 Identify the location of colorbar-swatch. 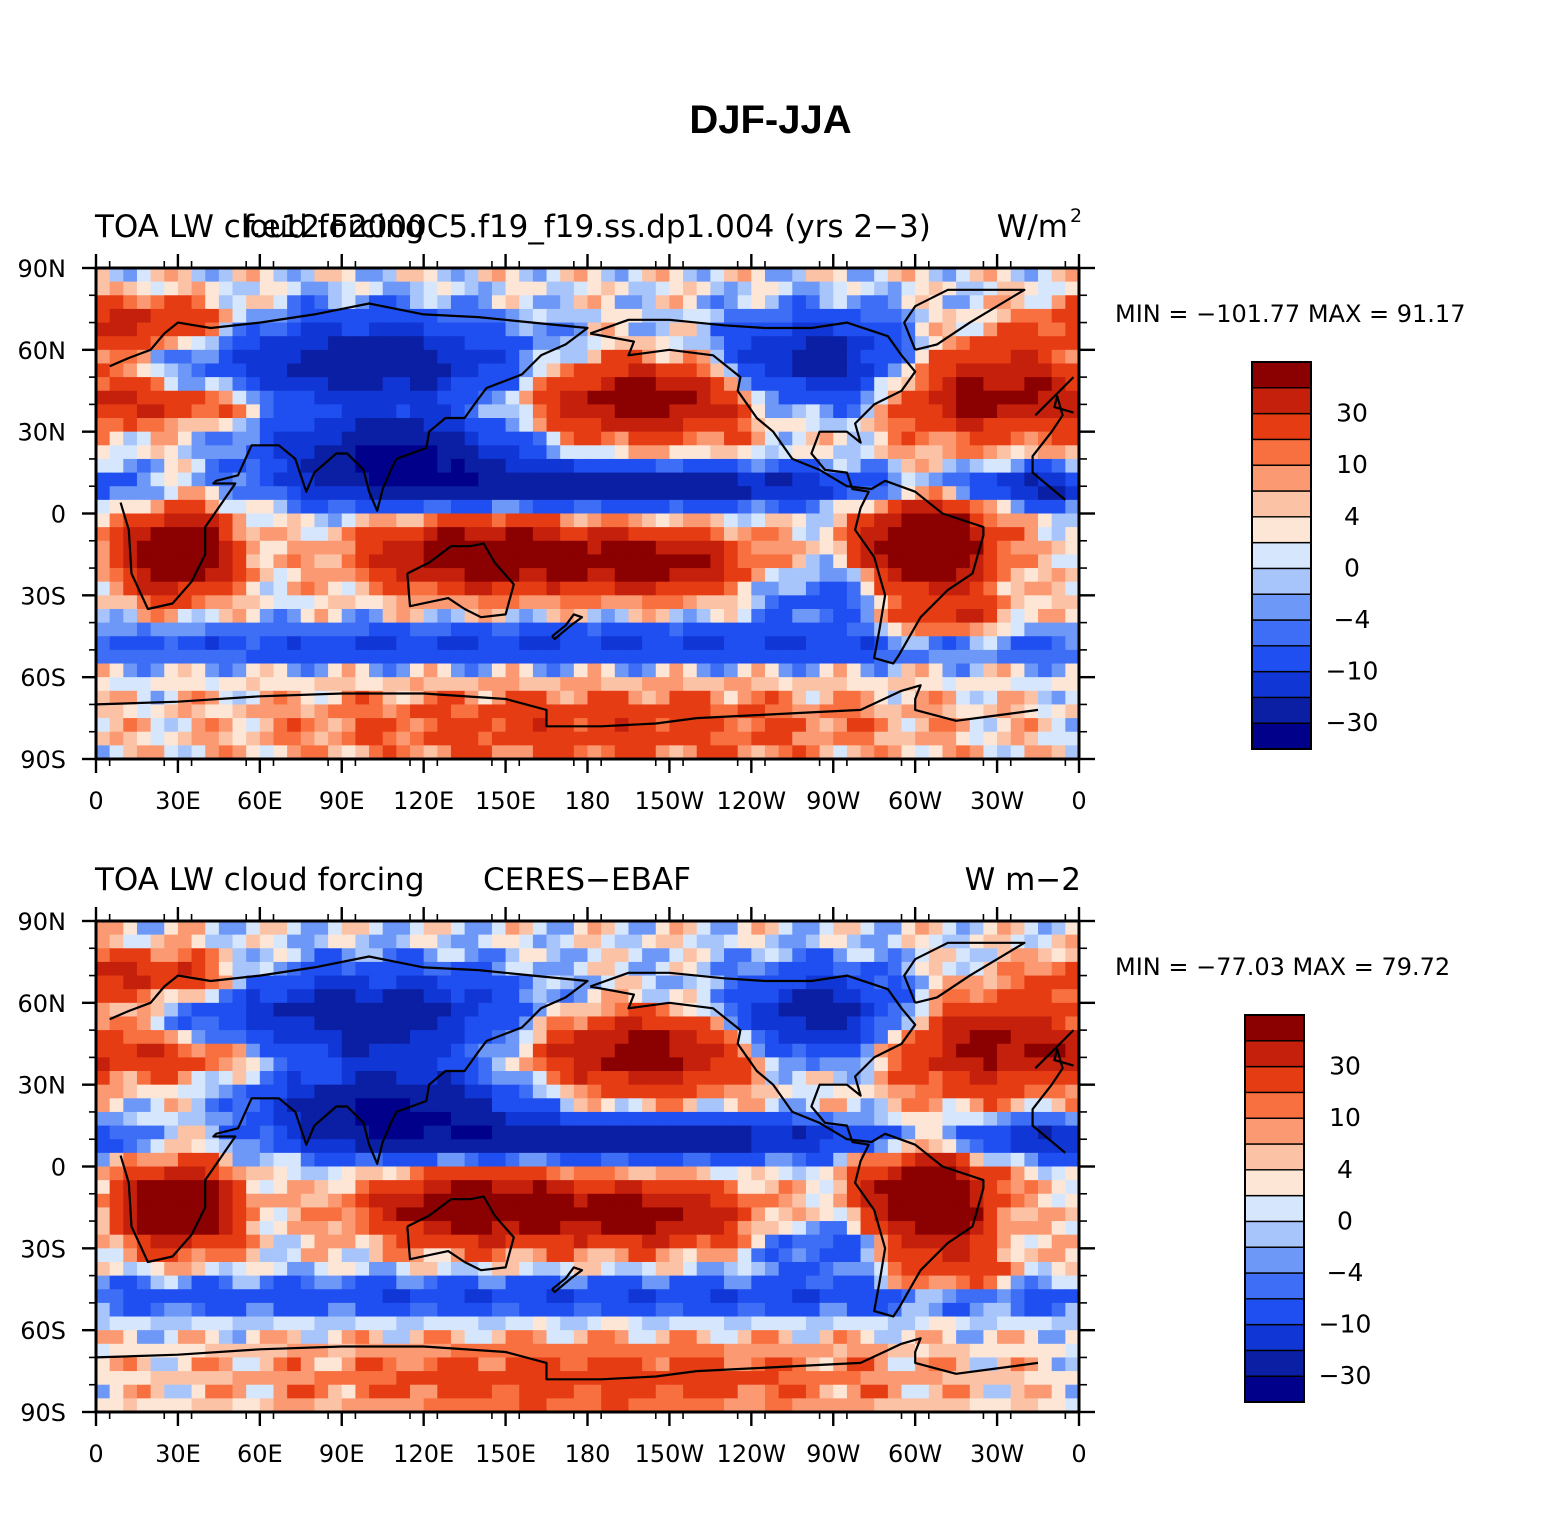
(1281, 684).